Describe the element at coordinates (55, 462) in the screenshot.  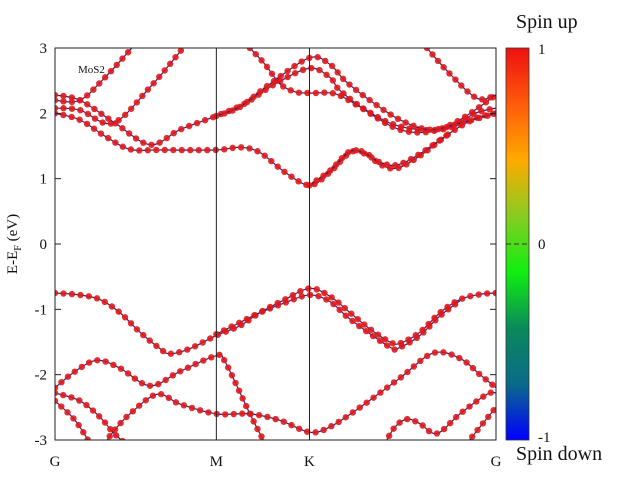
I see `x-tick-label-G: G` at that location.